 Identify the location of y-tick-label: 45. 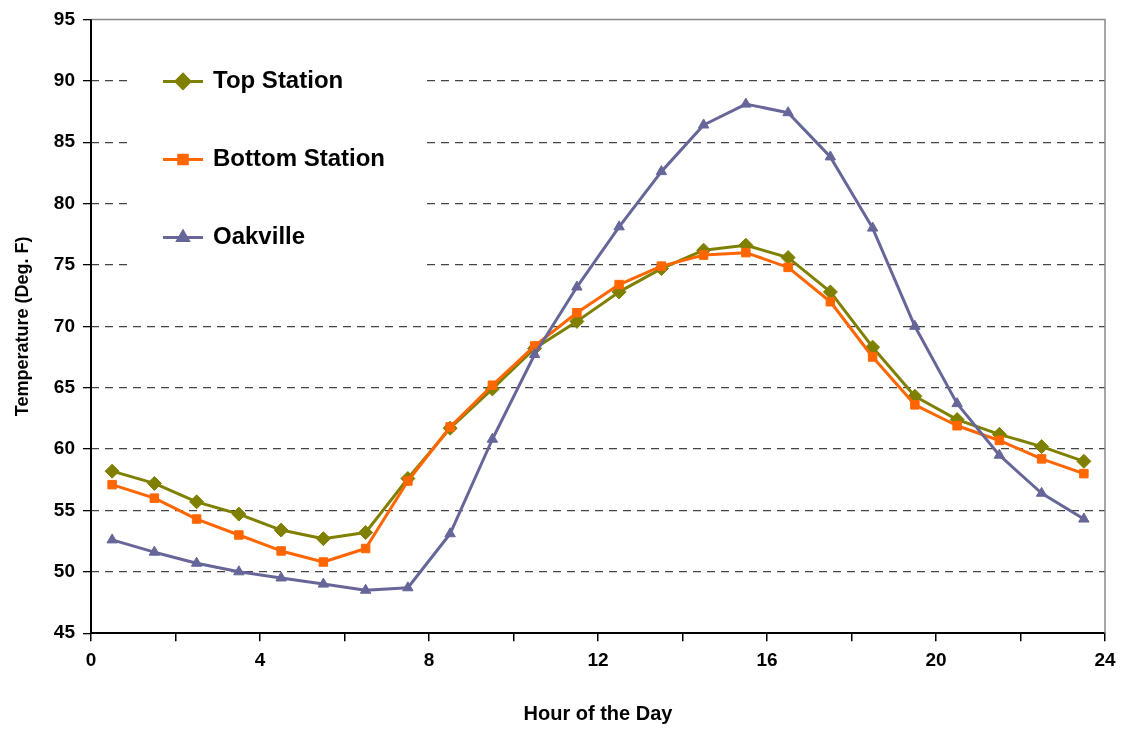
(64, 632).